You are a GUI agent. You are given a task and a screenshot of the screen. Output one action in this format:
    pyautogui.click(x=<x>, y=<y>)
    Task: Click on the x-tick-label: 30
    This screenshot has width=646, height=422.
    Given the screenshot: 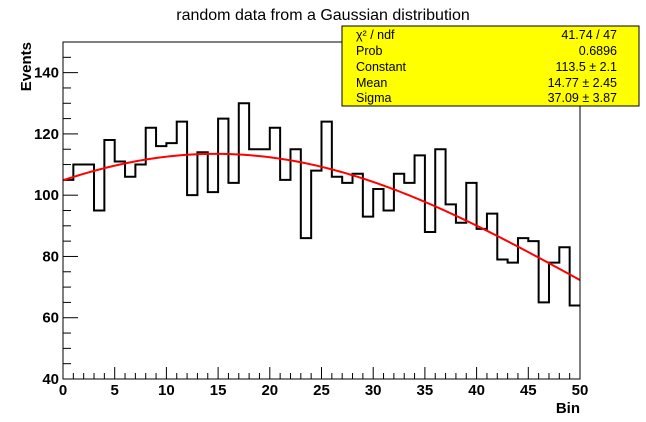 What is the action you would take?
    pyautogui.click(x=373, y=390)
    